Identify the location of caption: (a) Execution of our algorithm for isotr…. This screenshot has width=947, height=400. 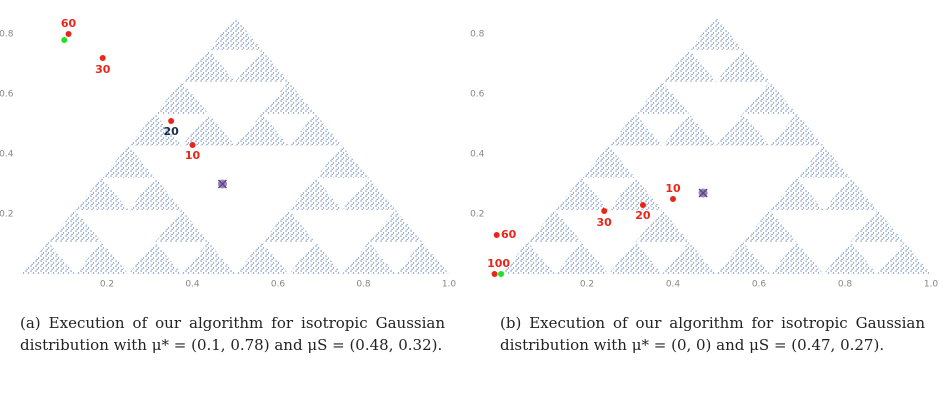
(232, 334).